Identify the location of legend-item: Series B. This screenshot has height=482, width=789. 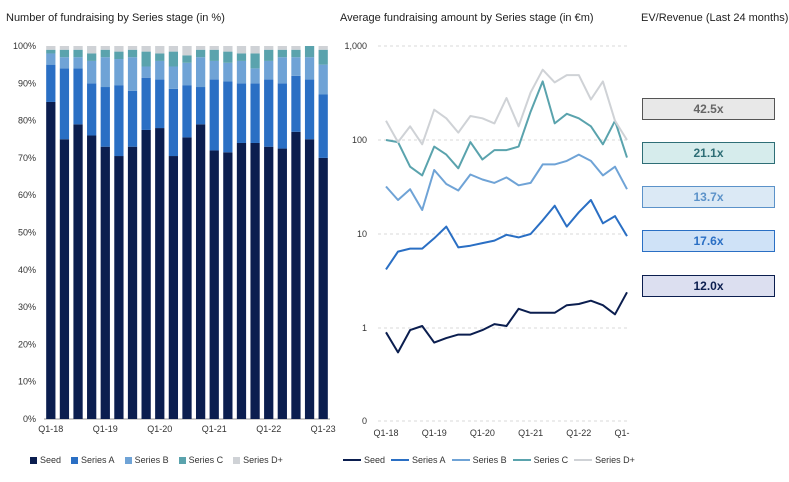
(146, 460).